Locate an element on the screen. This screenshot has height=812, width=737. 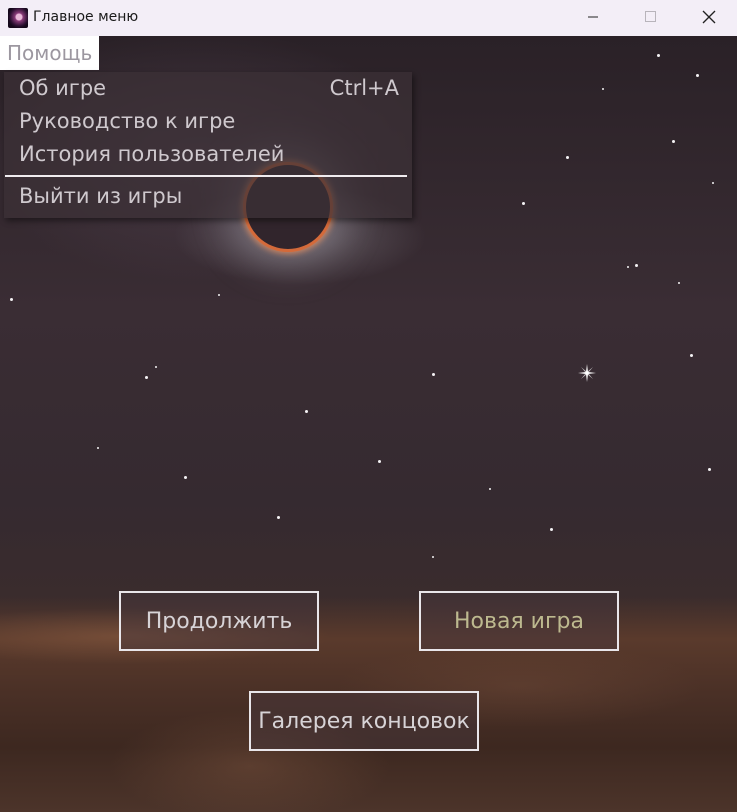
close-button is located at coordinates (709, 18).